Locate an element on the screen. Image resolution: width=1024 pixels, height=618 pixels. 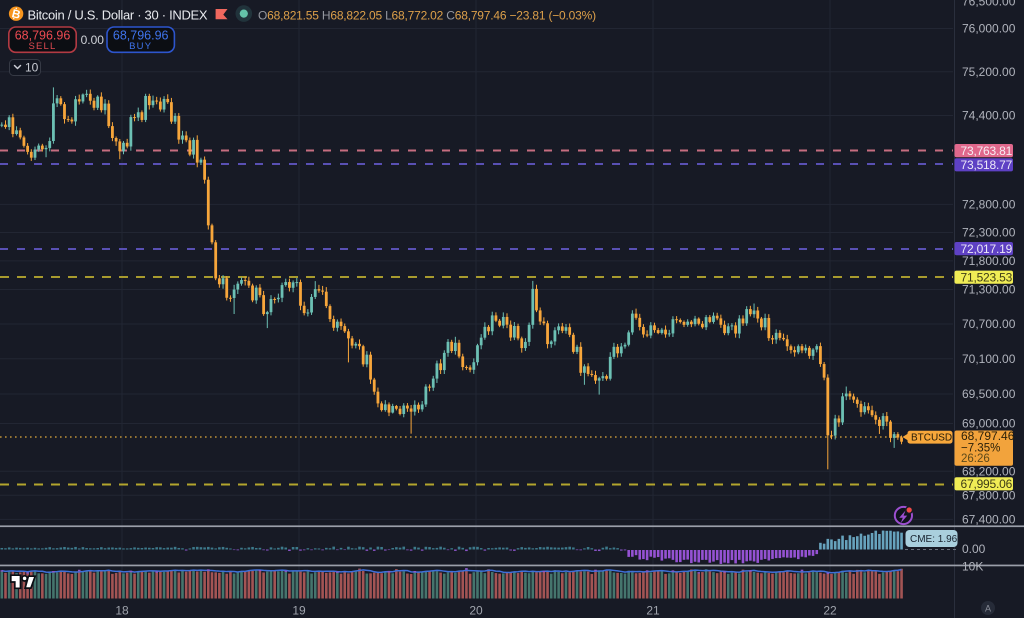
svg-text: BTCUSD is located at coordinates (931, 437).